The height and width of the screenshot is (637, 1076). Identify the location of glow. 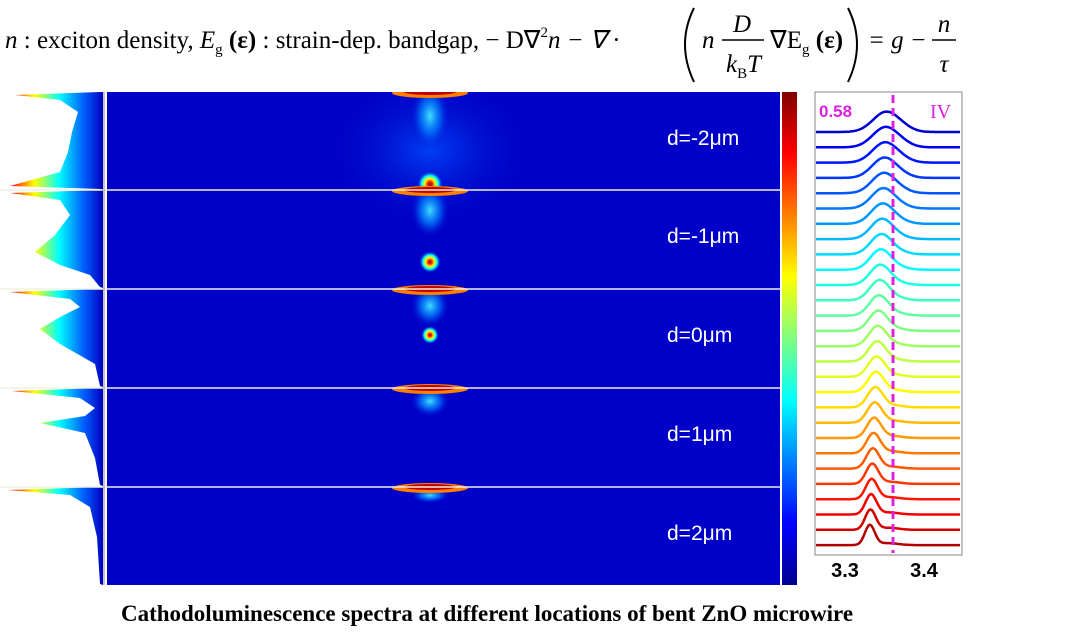
(430, 161).